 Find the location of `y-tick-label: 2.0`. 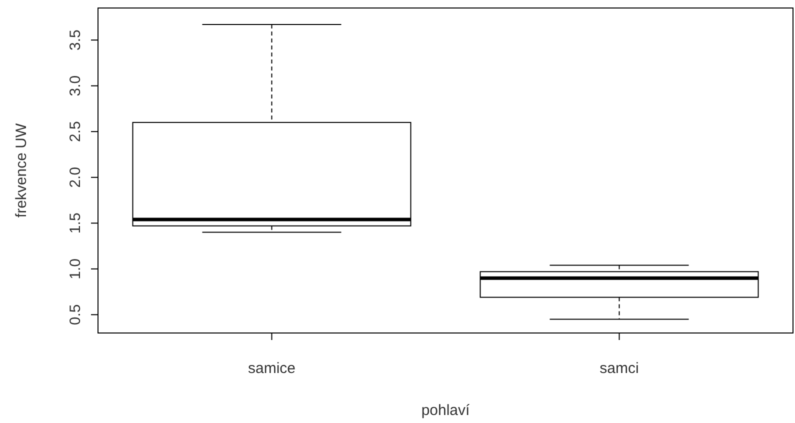

y-tick-label: 2.0 is located at coordinates (75, 177).